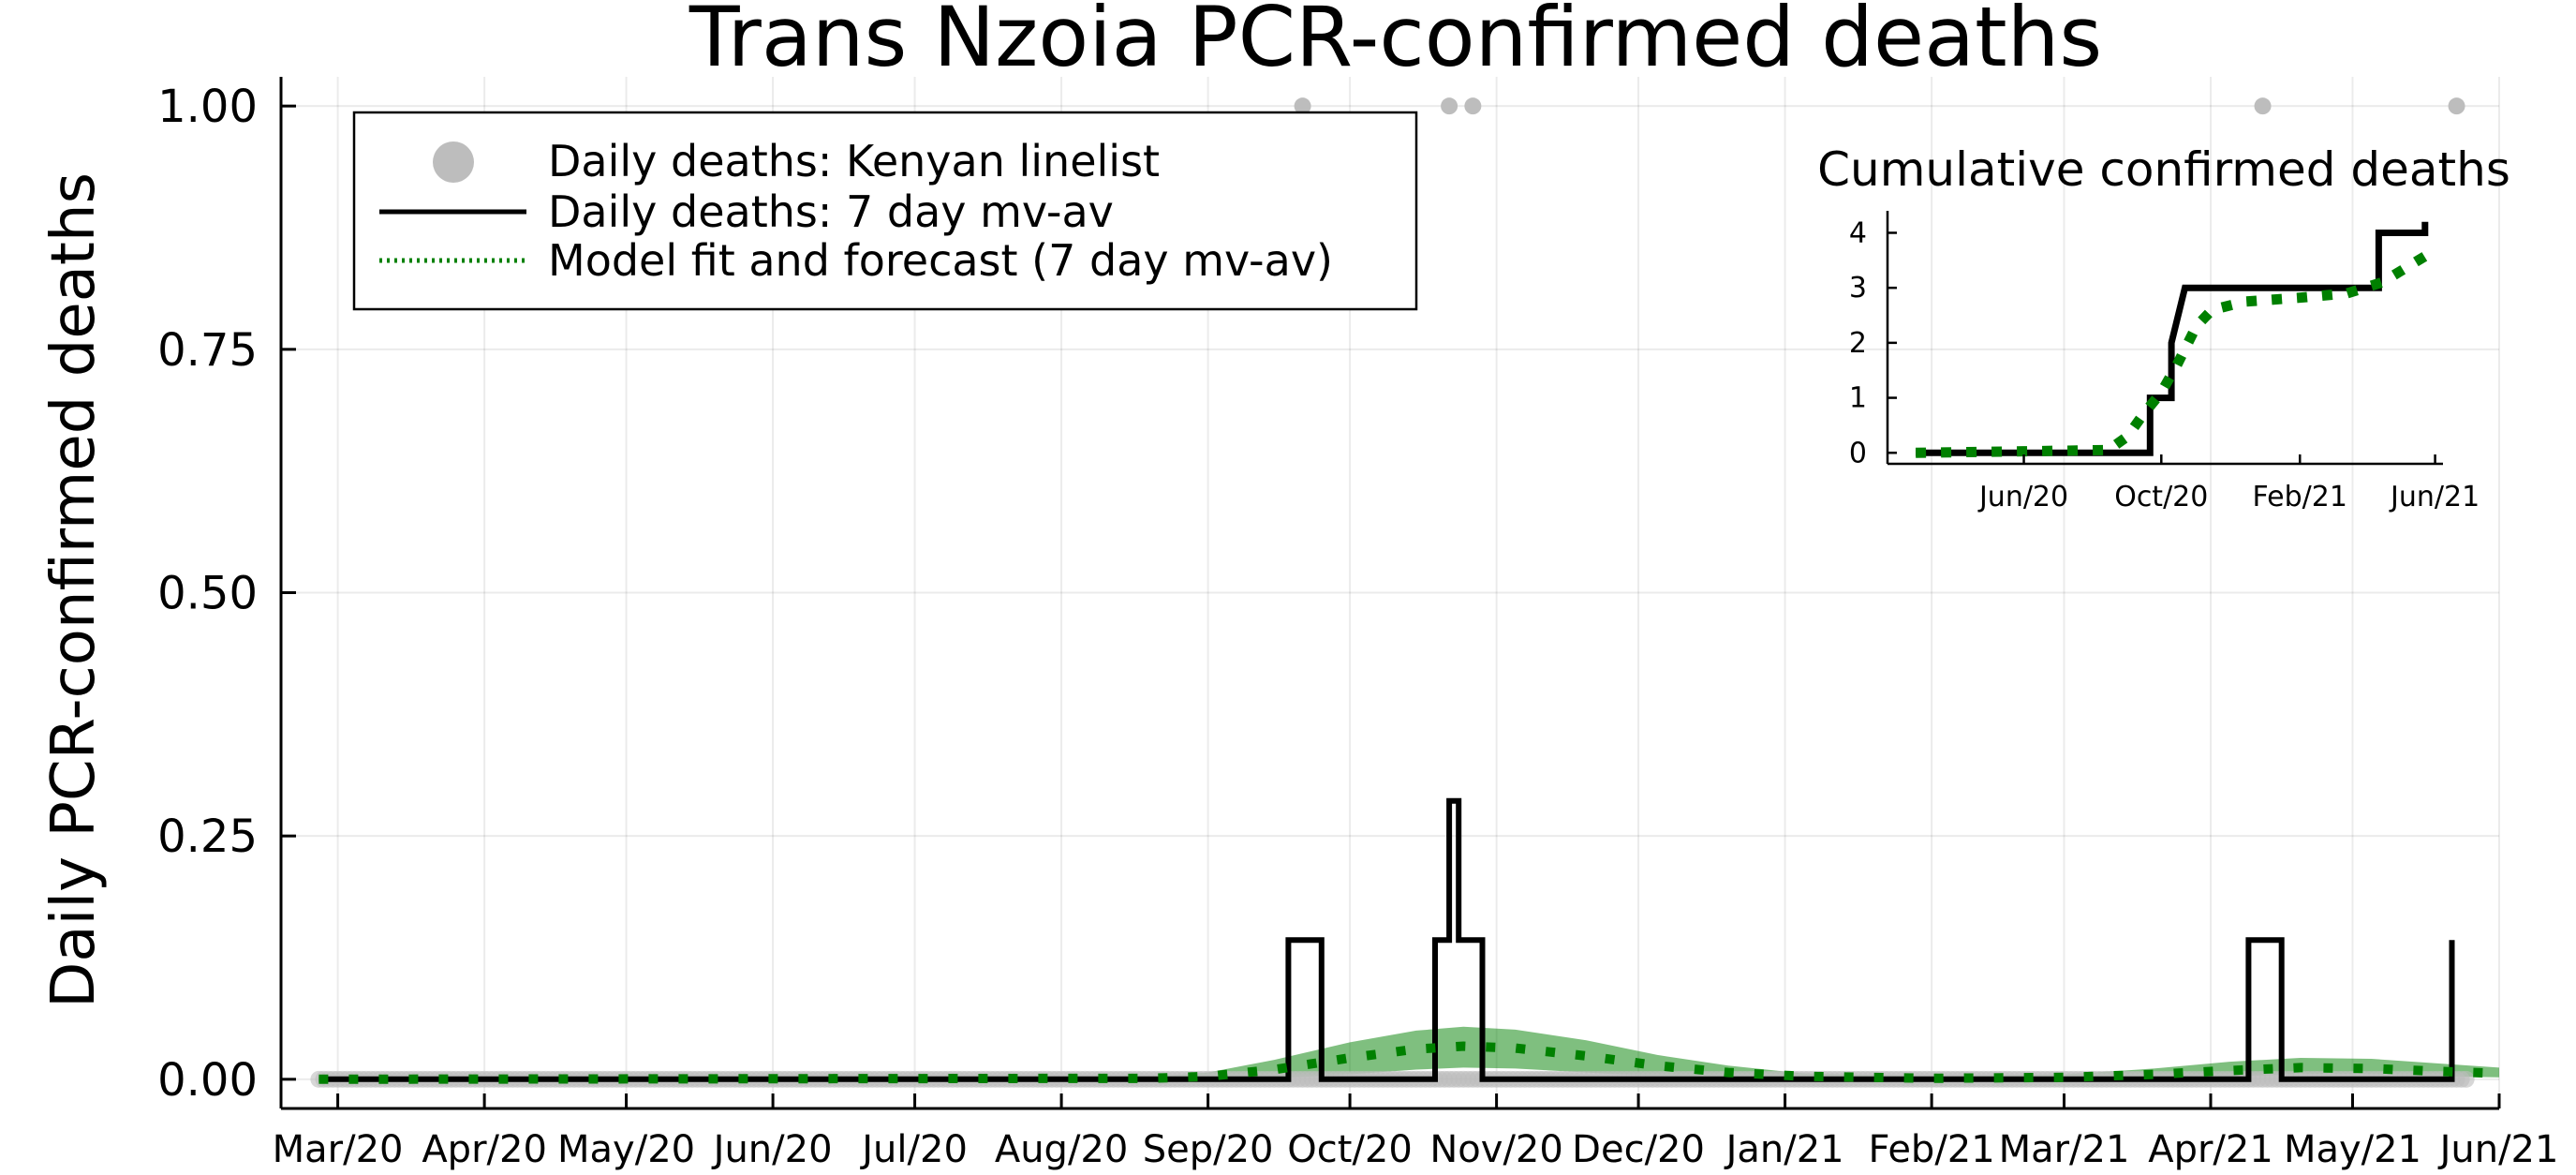 Image resolution: width=2576 pixels, height=1175 pixels. What do you see at coordinates (772, 1149) in the screenshot?
I see `x-tick-label-3: Jun/20` at bounding box center [772, 1149].